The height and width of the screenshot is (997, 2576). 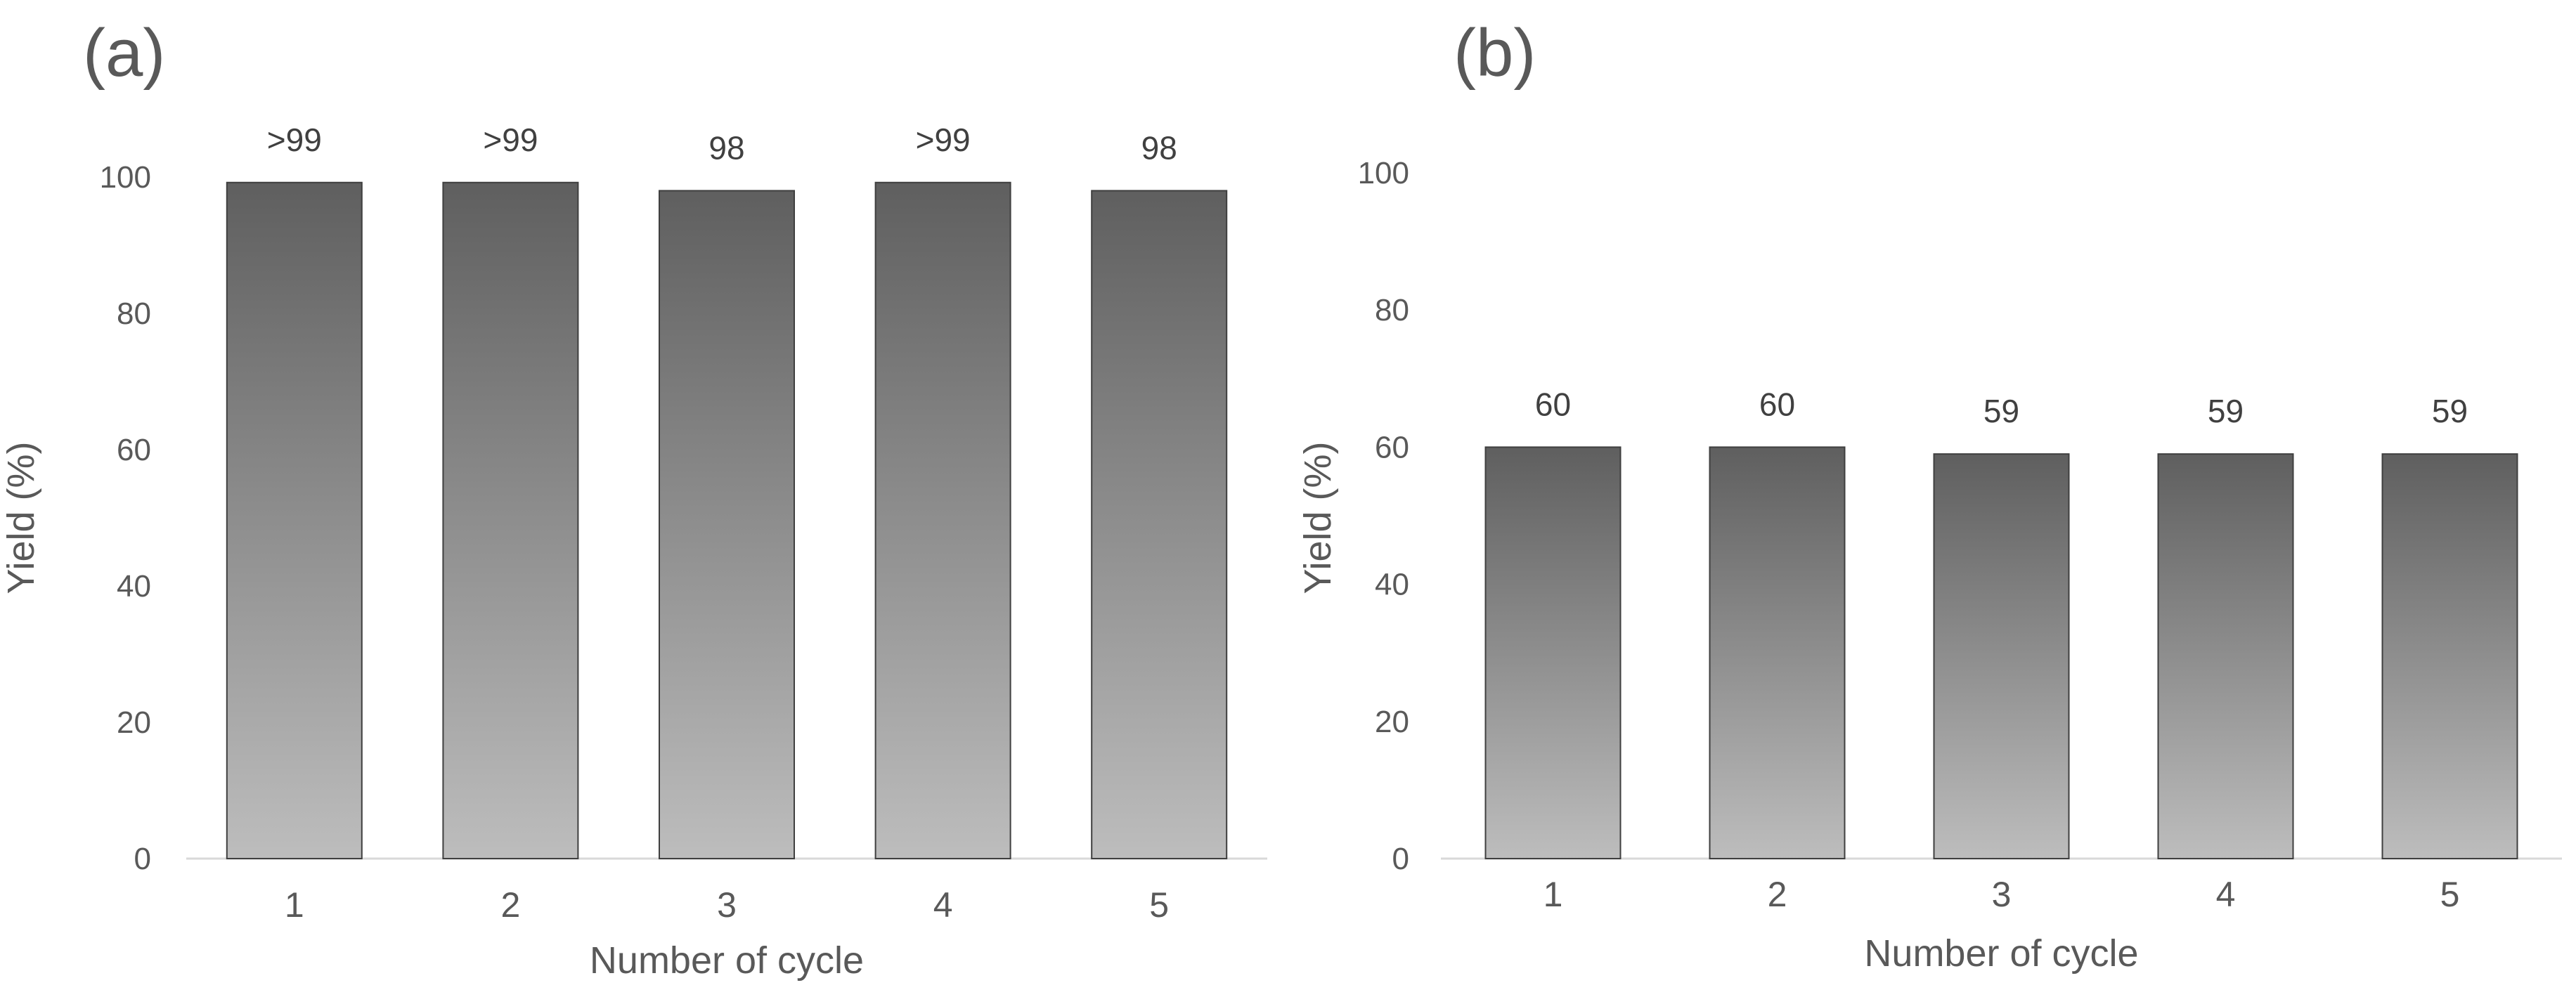 I want to click on panel-label: (a), so click(x=124, y=53).